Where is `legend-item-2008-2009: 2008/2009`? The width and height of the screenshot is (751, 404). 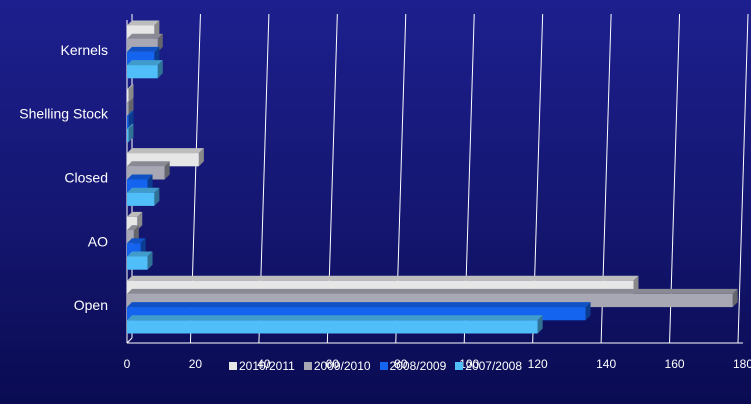
legend-item-2008-2009: 2008/2009 is located at coordinates (413, 366).